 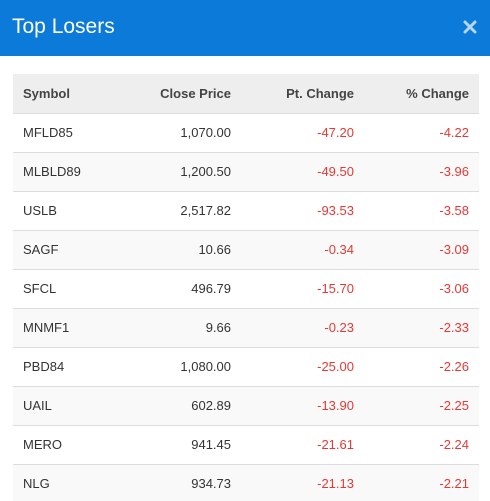 What do you see at coordinates (36, 483) in the screenshot?
I see `symbol-cell: NLG` at bounding box center [36, 483].